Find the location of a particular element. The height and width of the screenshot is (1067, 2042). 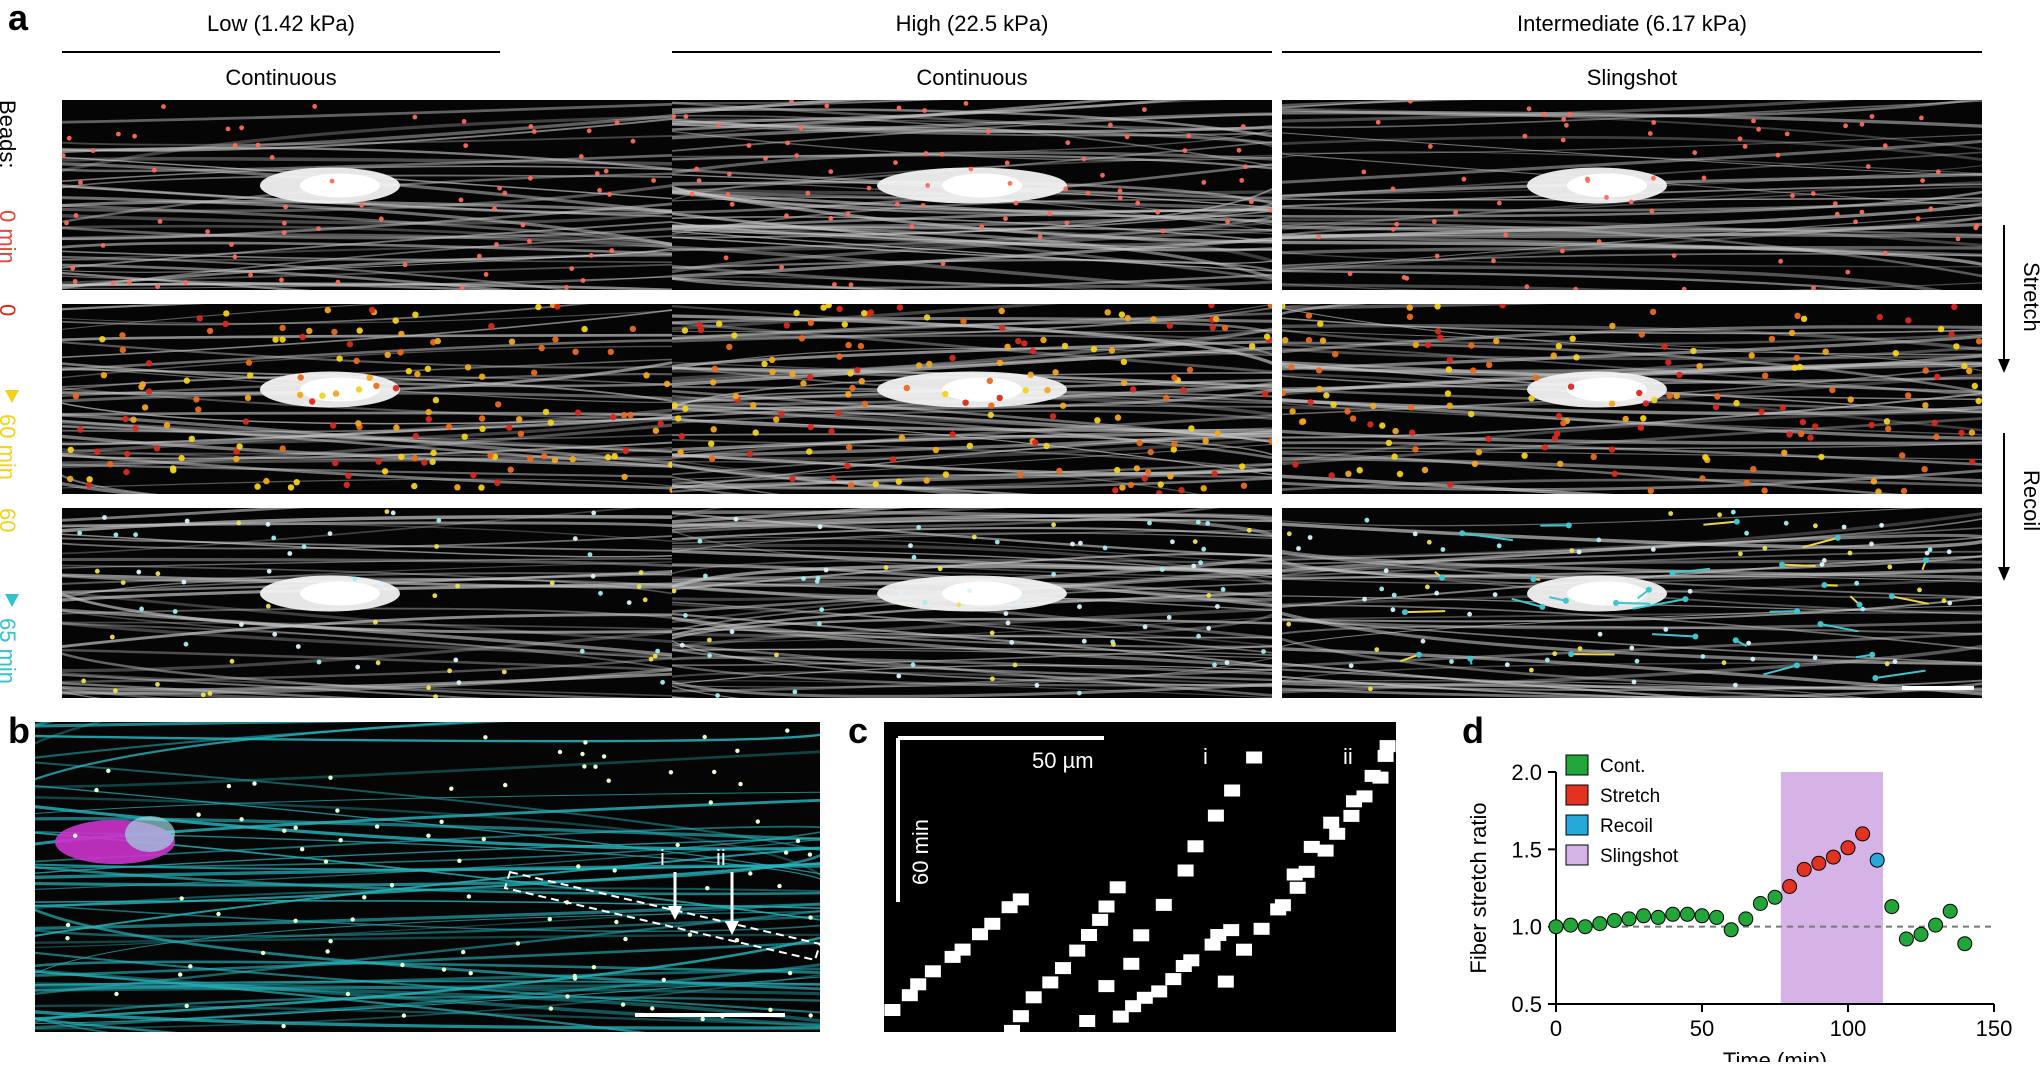

panel-b-image is located at coordinates (427, 877).